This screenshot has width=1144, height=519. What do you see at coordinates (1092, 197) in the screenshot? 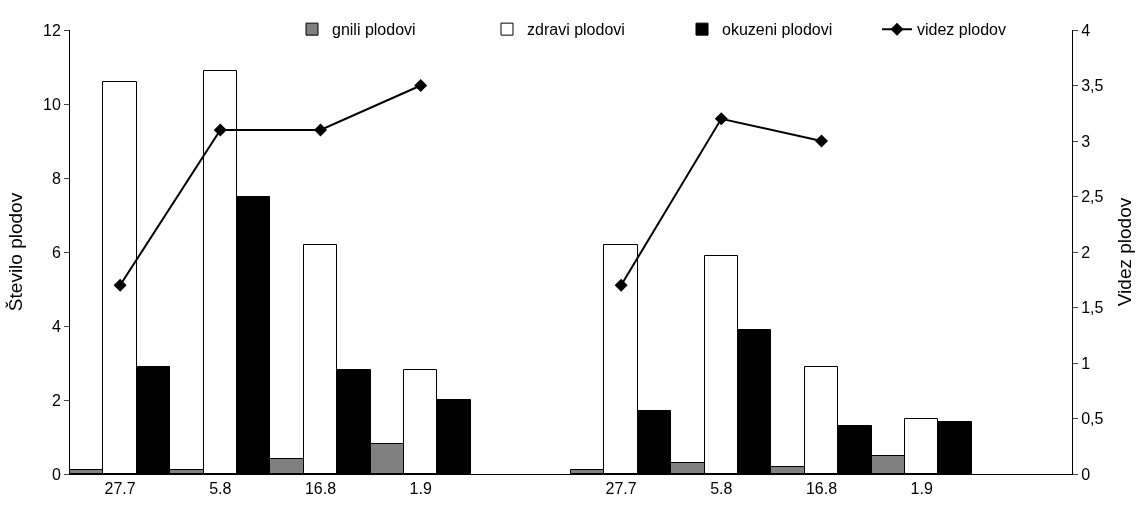
I see `y2-tick-label: 2,5` at bounding box center [1092, 197].